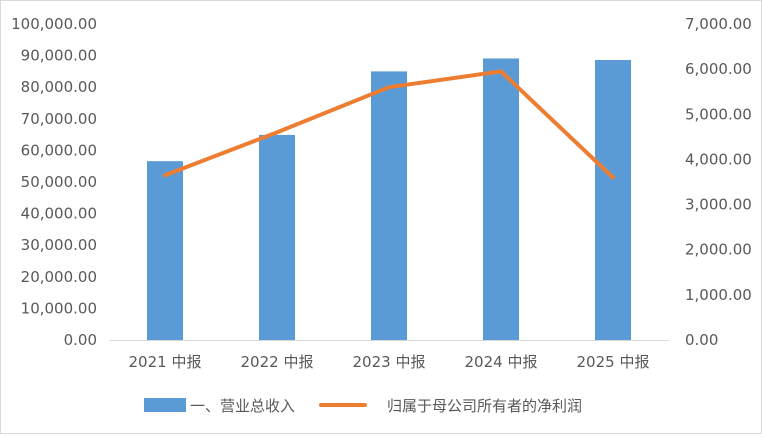 This screenshot has width=762, height=437. What do you see at coordinates (59, 308) in the screenshot?
I see `left-axis-tick-label: 10,000.00` at bounding box center [59, 308].